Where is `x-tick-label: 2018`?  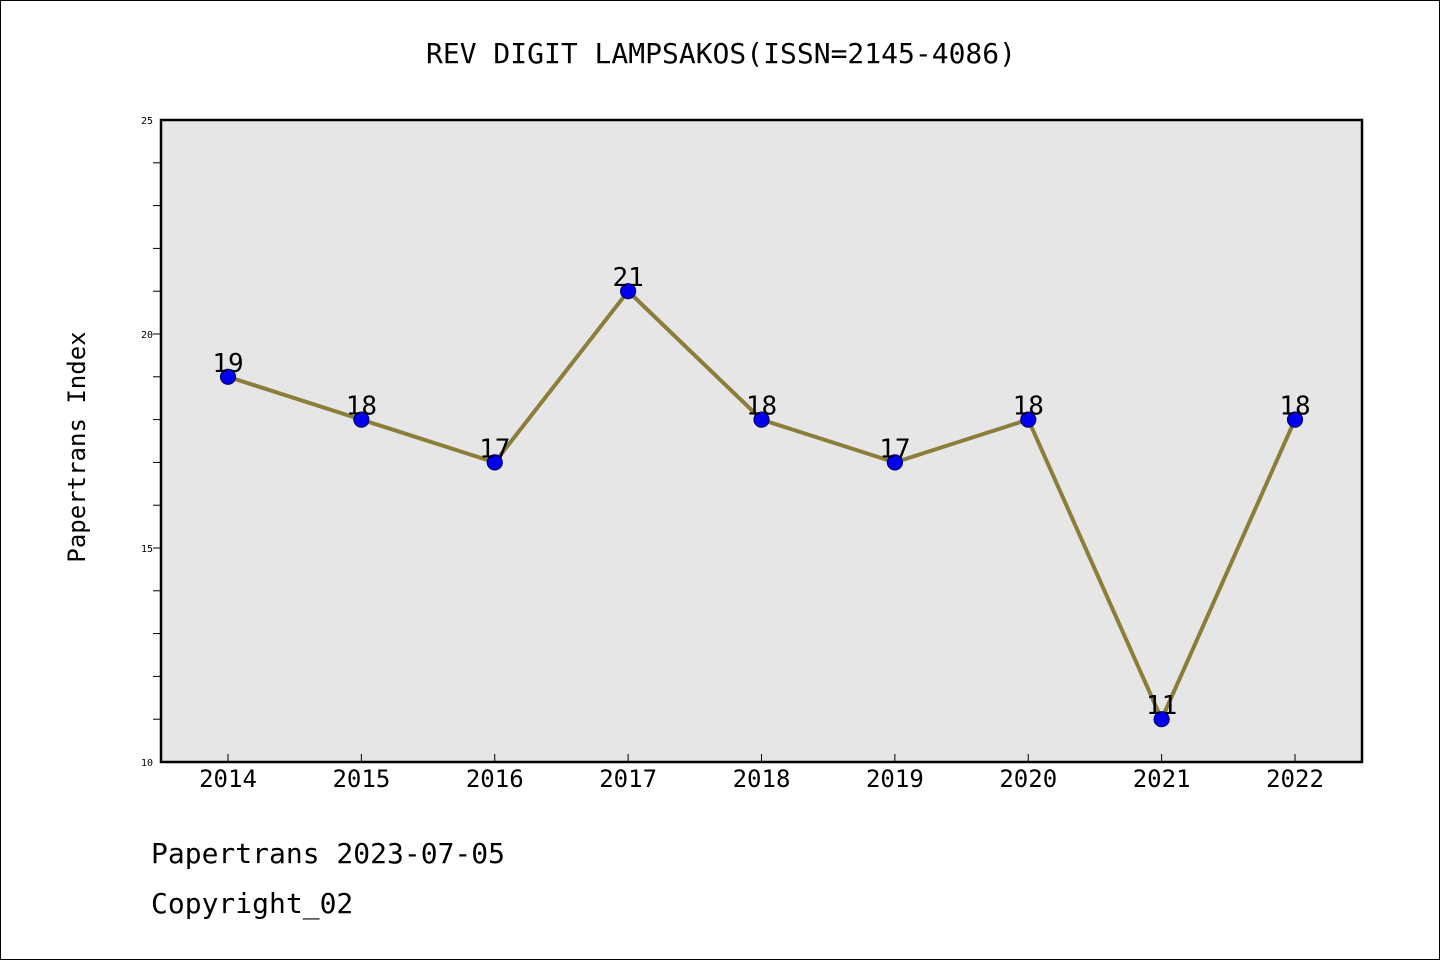 x-tick-label: 2018 is located at coordinates (762, 779).